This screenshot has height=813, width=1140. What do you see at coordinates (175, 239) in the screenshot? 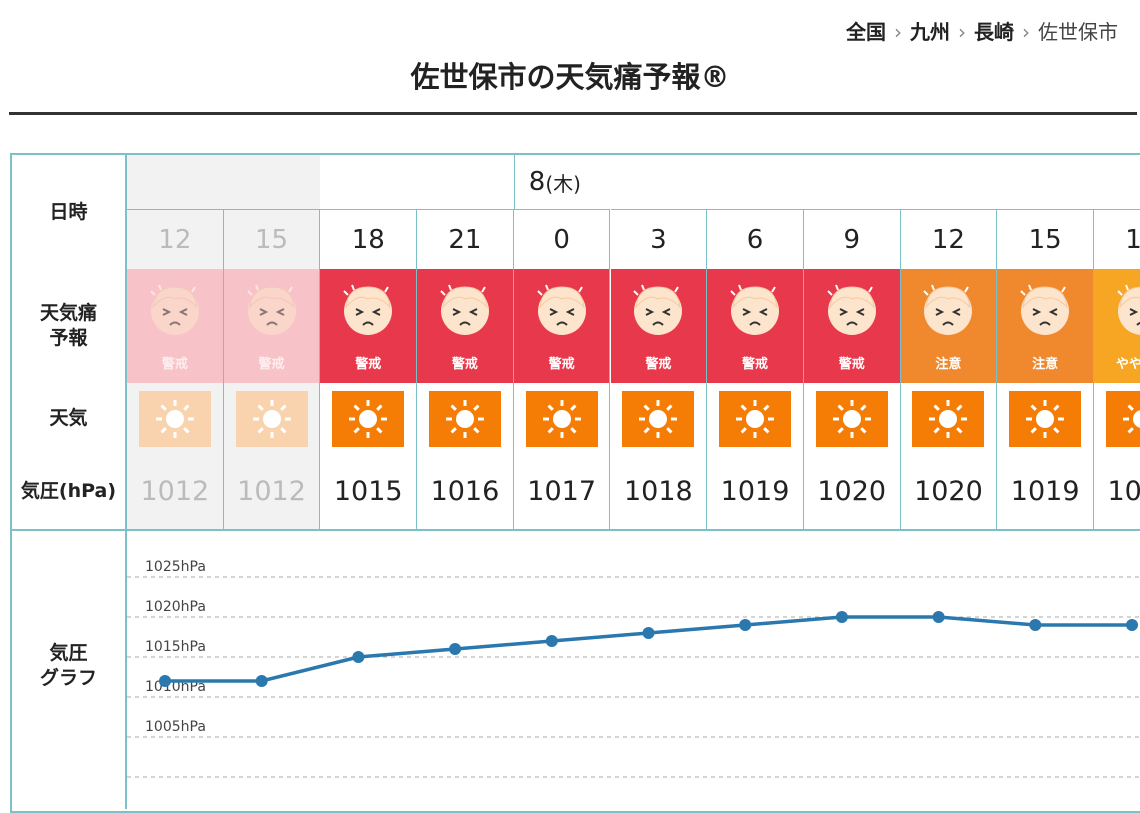
I see `hour-cell: 12` at bounding box center [175, 239].